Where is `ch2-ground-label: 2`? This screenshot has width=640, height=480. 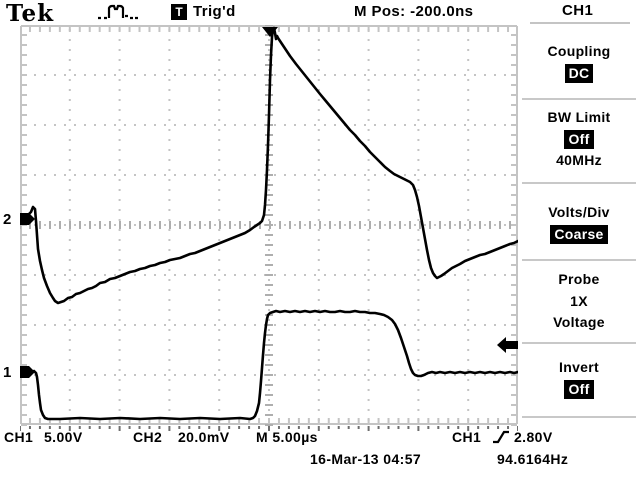
ch2-ground-label: 2 is located at coordinates (7, 219).